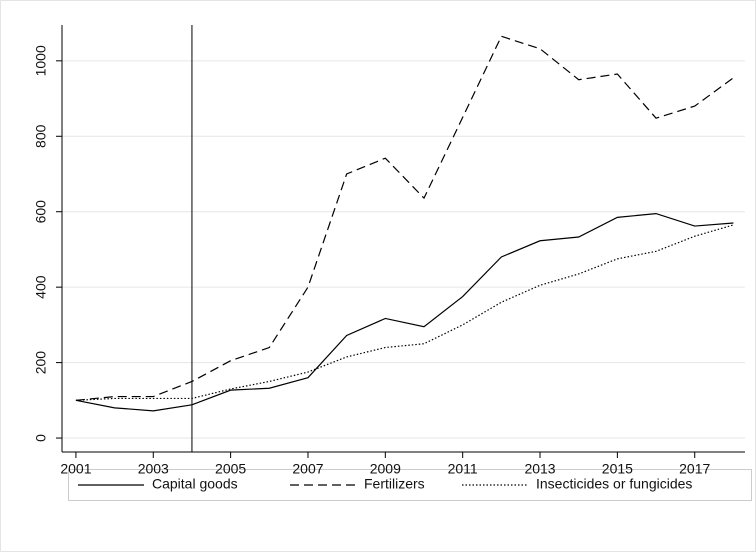 The width and height of the screenshot is (756, 552). What do you see at coordinates (539, 469) in the screenshot?
I see `x-tick-label: 2013` at bounding box center [539, 469].